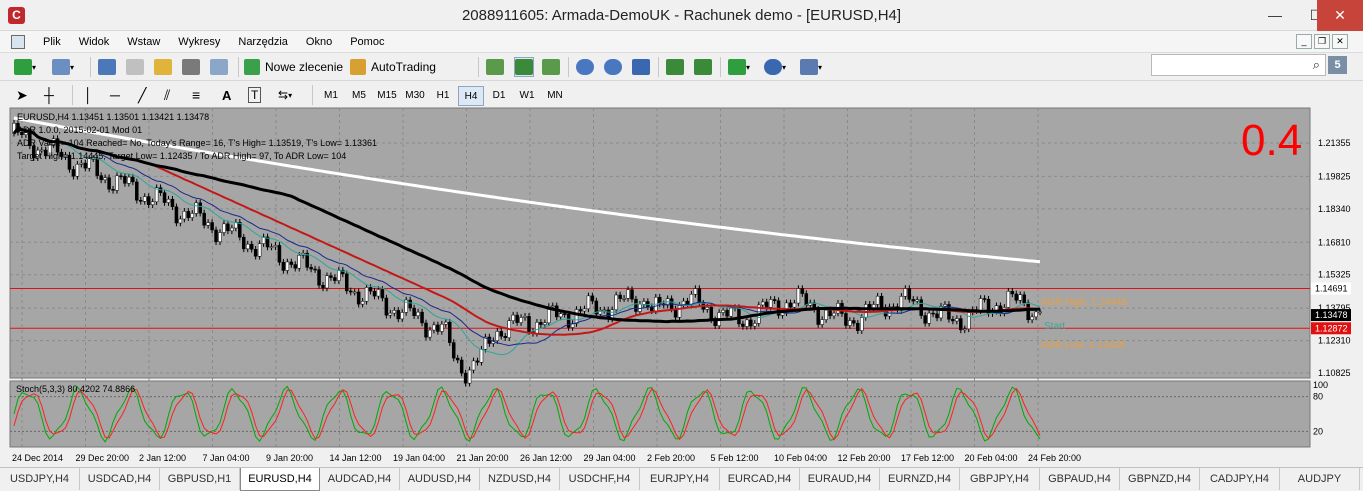 This screenshot has height=491, width=1363. Describe the element at coordinates (1337, 65) in the screenshot. I see `notifications-badge: 5` at that location.